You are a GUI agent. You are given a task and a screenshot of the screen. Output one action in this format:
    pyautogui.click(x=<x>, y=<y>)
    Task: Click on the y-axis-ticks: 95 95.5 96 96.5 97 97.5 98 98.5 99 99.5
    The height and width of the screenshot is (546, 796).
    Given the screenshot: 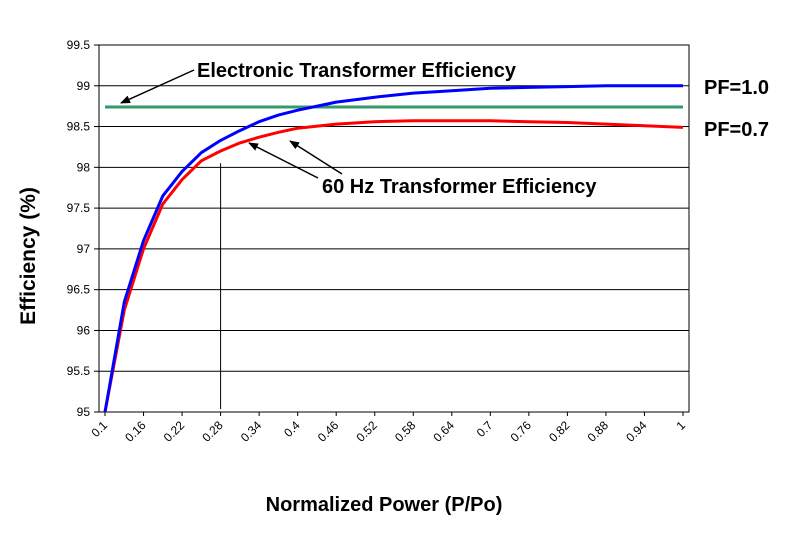 What is the action you would take?
    pyautogui.click(x=83, y=228)
    